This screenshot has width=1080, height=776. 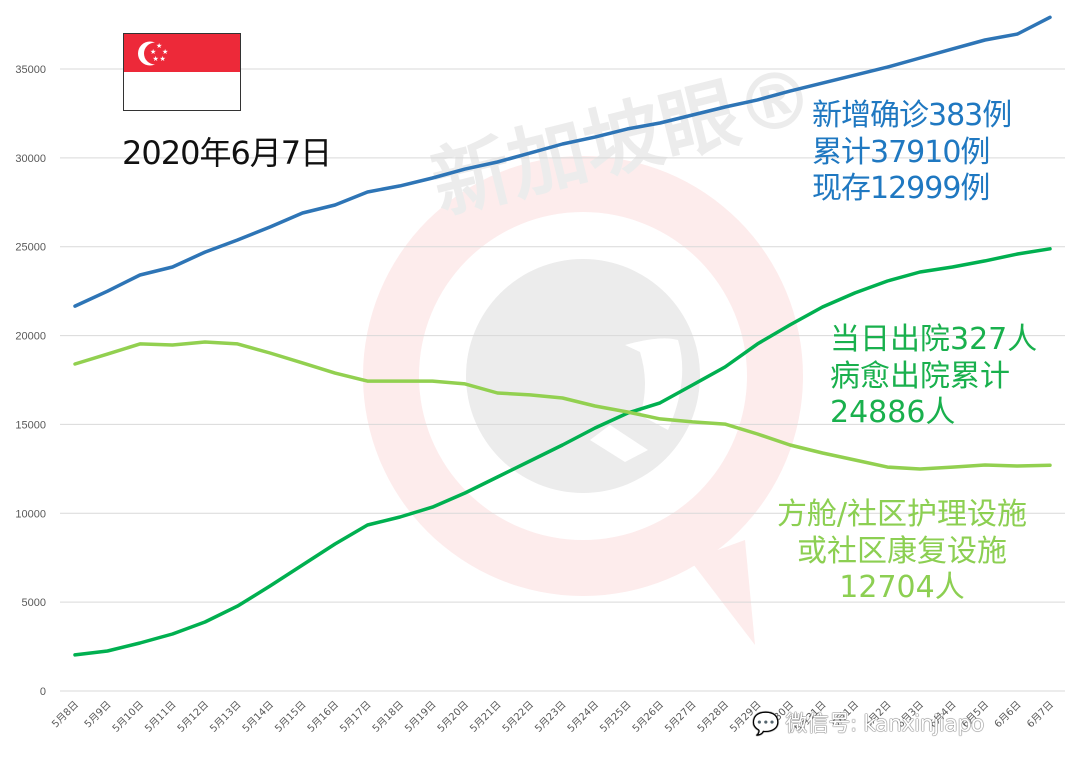 I want to click on x-tick-label: 5月17日, so click(x=355, y=717).